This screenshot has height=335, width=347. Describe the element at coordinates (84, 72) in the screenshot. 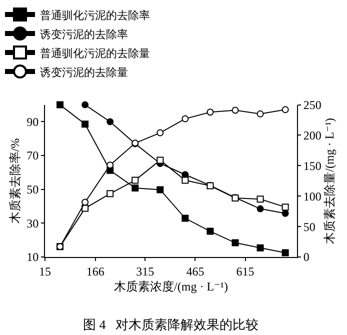

I see `legend-label: 诱变污泥的去除量` at that location.